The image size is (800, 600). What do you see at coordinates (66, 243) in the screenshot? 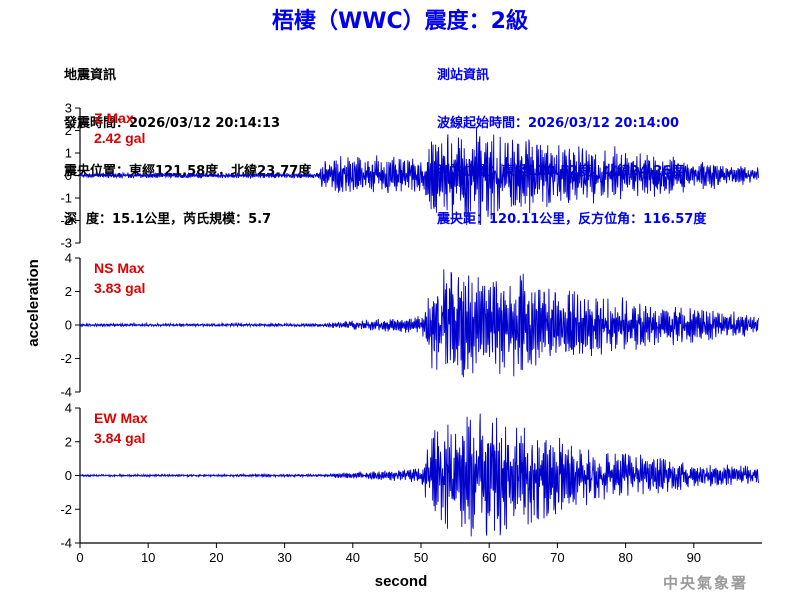
I see `y-tick-label: -3` at bounding box center [66, 243].